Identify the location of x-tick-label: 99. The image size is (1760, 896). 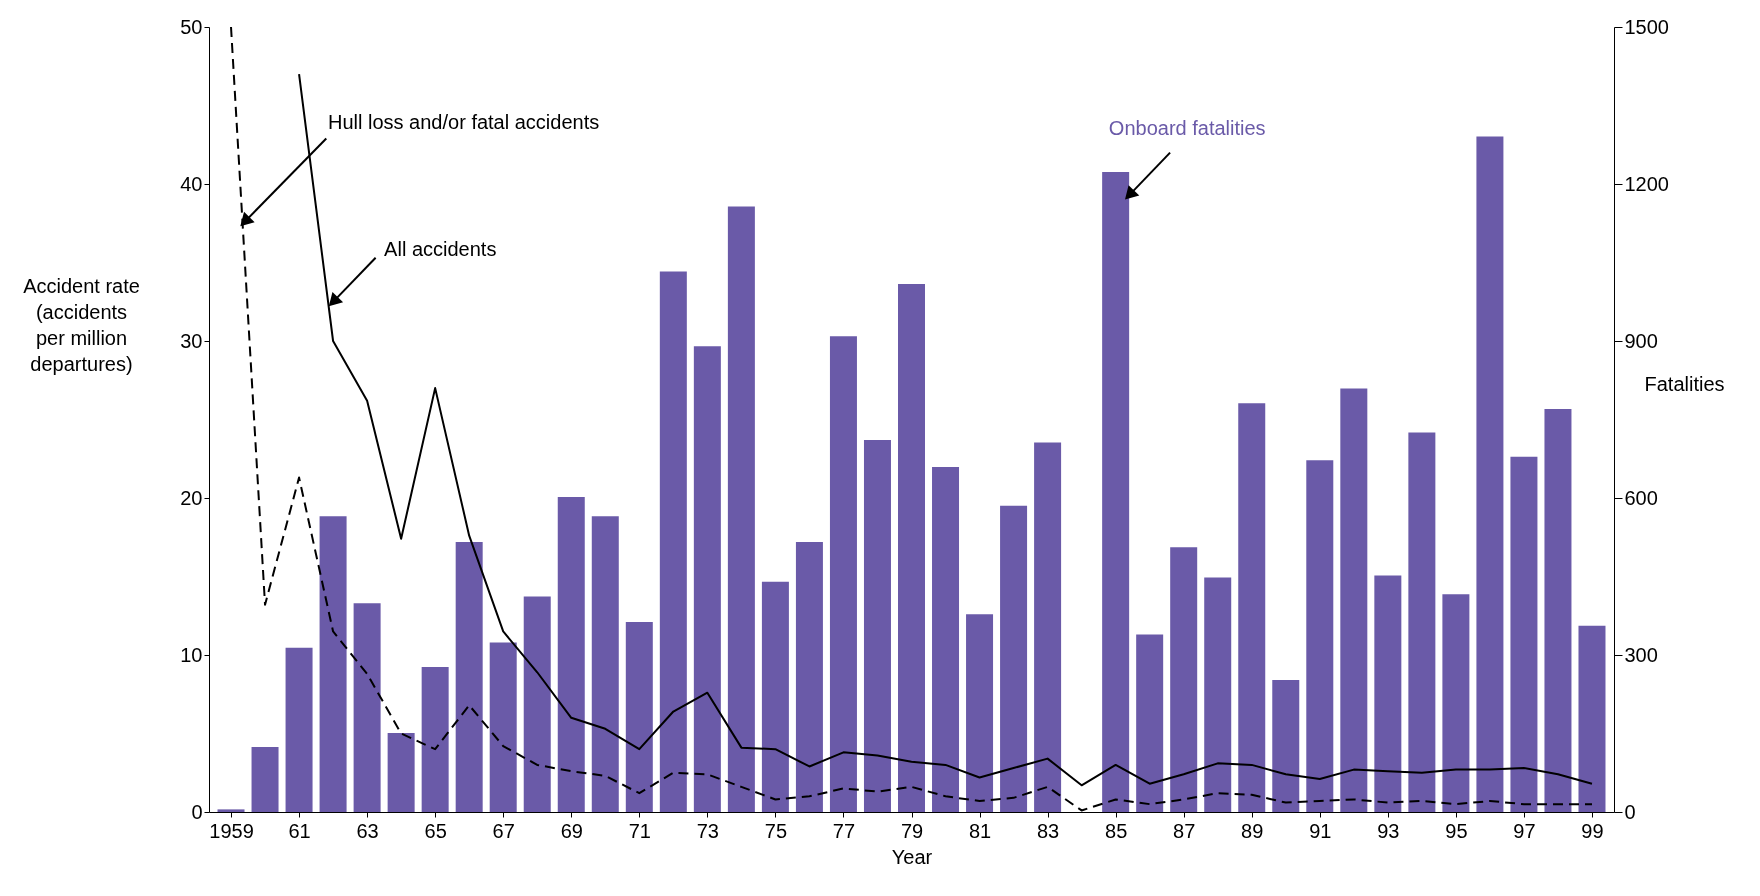
(1592, 830).